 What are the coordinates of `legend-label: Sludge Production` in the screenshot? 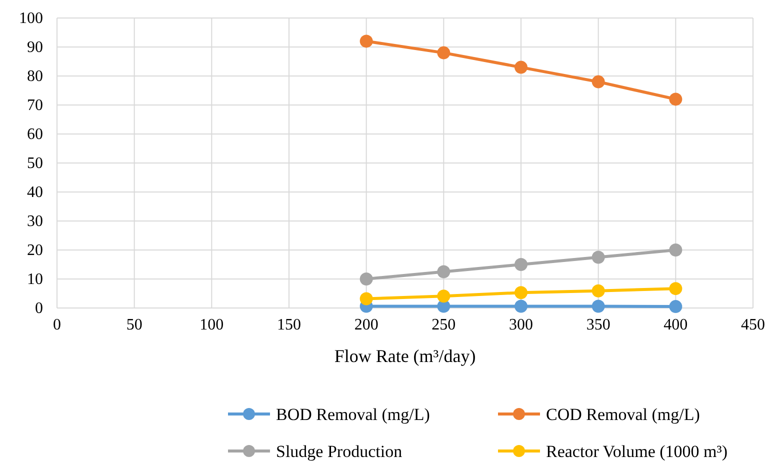 It's located at (339, 451).